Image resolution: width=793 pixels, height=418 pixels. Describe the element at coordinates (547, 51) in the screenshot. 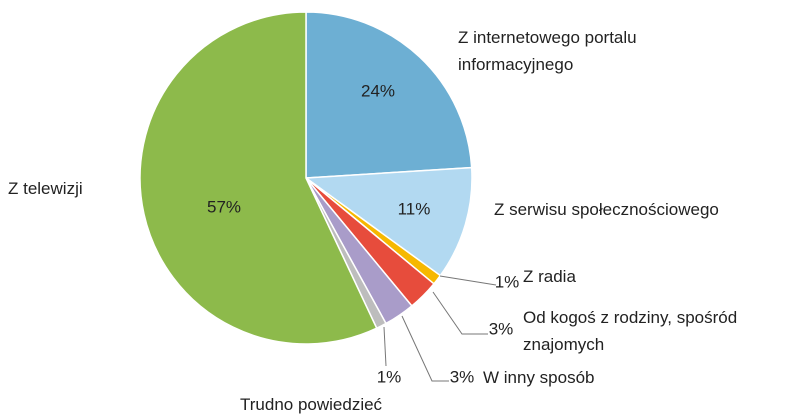

I see `category-label: Z internetowego portalu informacyjnego` at that location.